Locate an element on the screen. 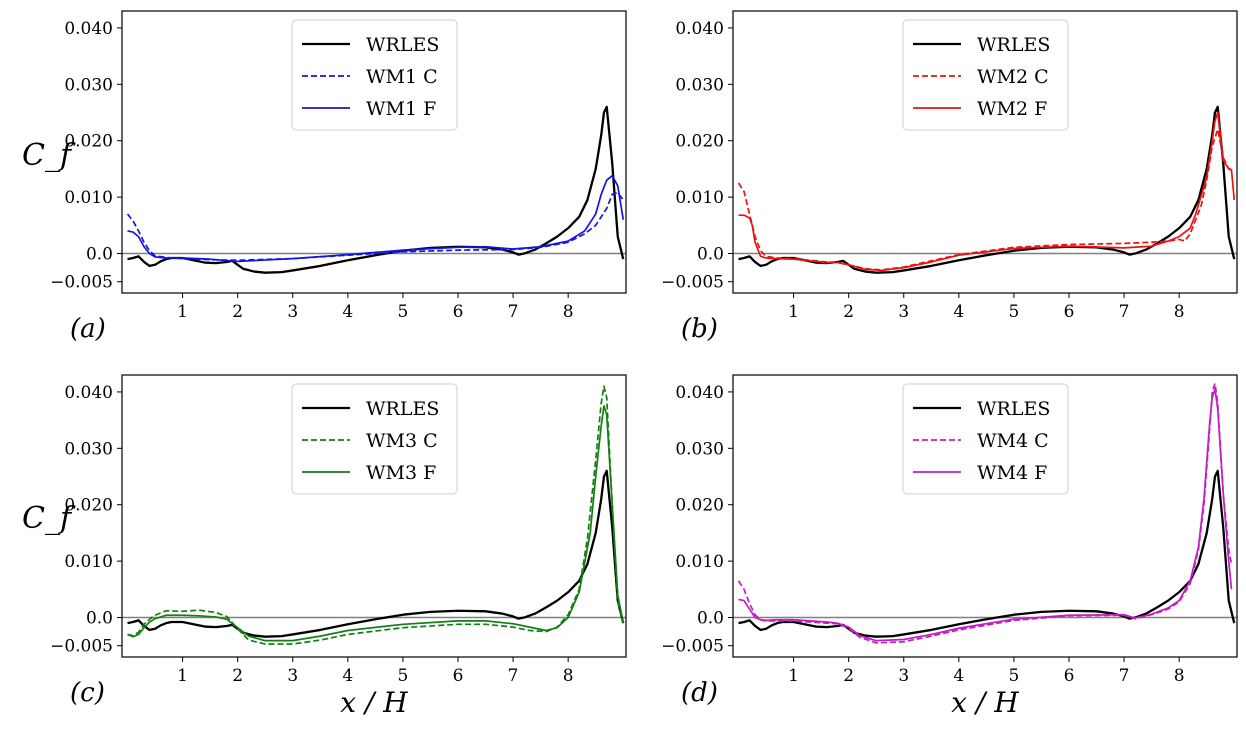  panel-label: (b) is located at coordinates (699, 329).